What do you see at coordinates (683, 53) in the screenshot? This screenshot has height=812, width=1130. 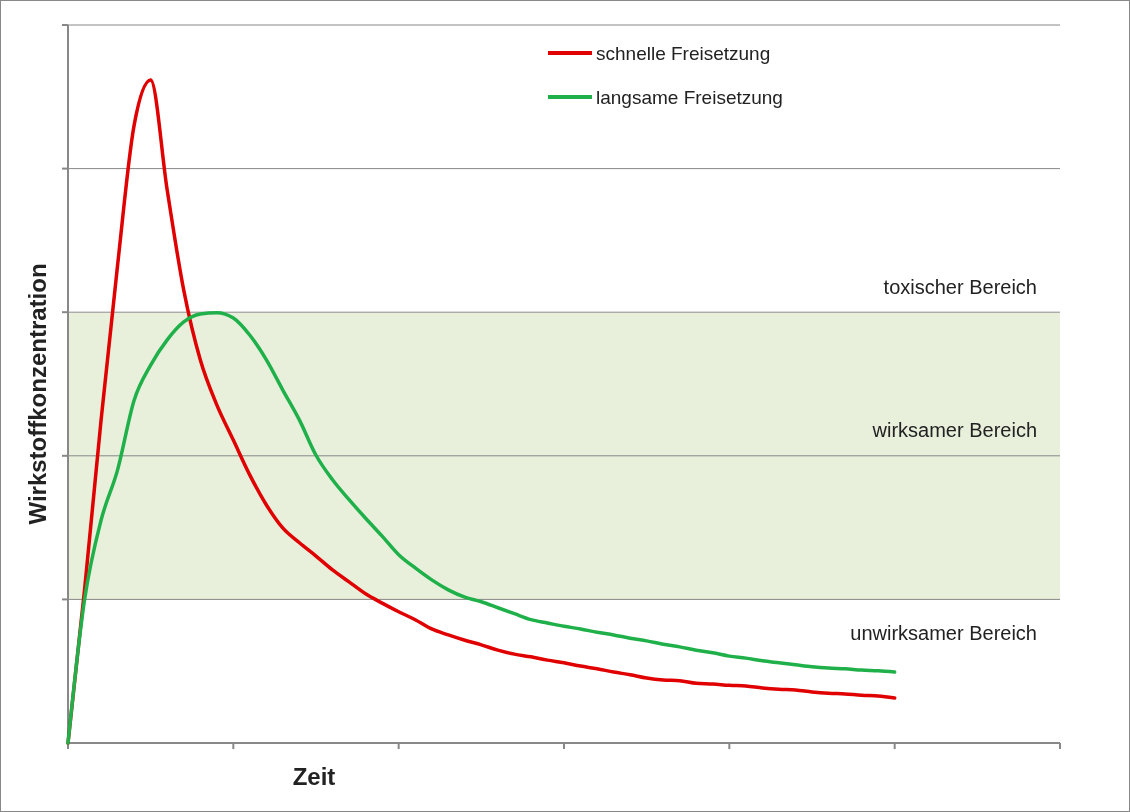 I see `legend-label: schnelle Freisetzung` at bounding box center [683, 53].